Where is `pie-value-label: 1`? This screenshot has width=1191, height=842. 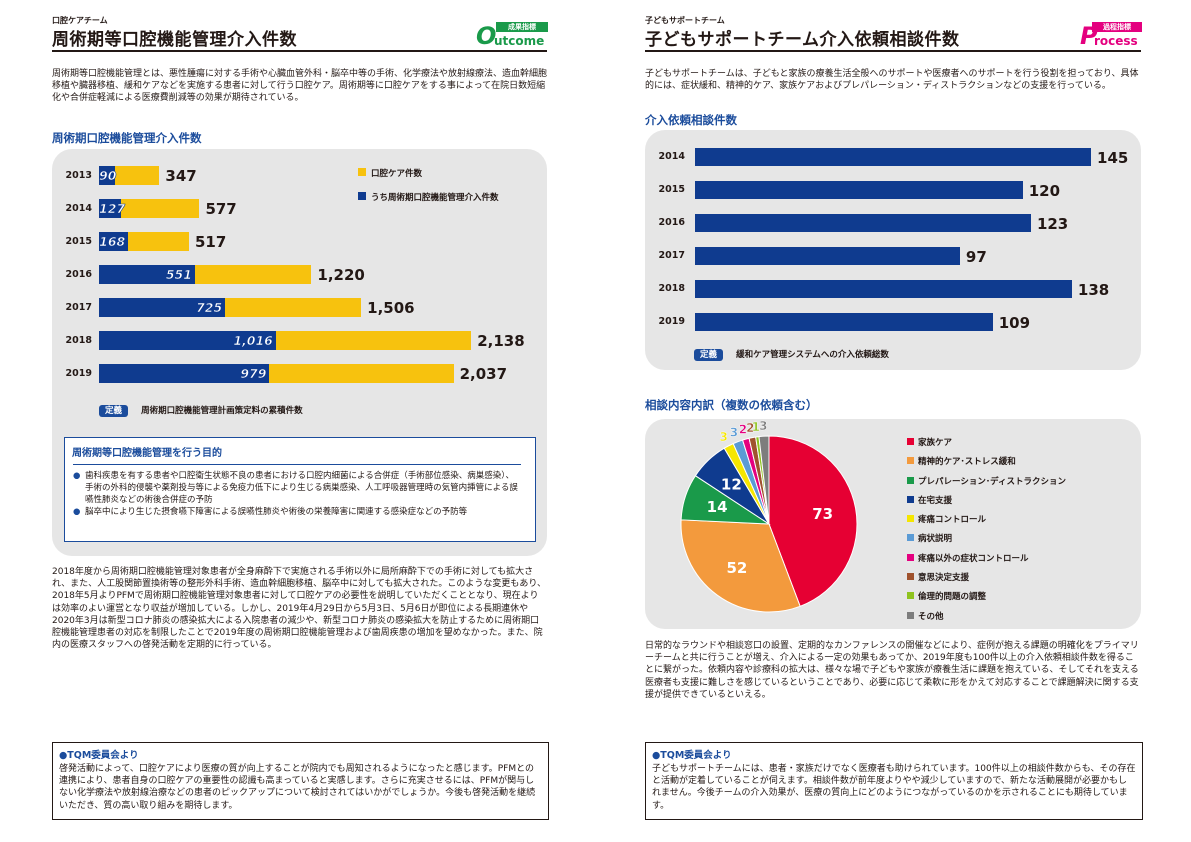 pie-value-label: 1 is located at coordinates (756, 427).